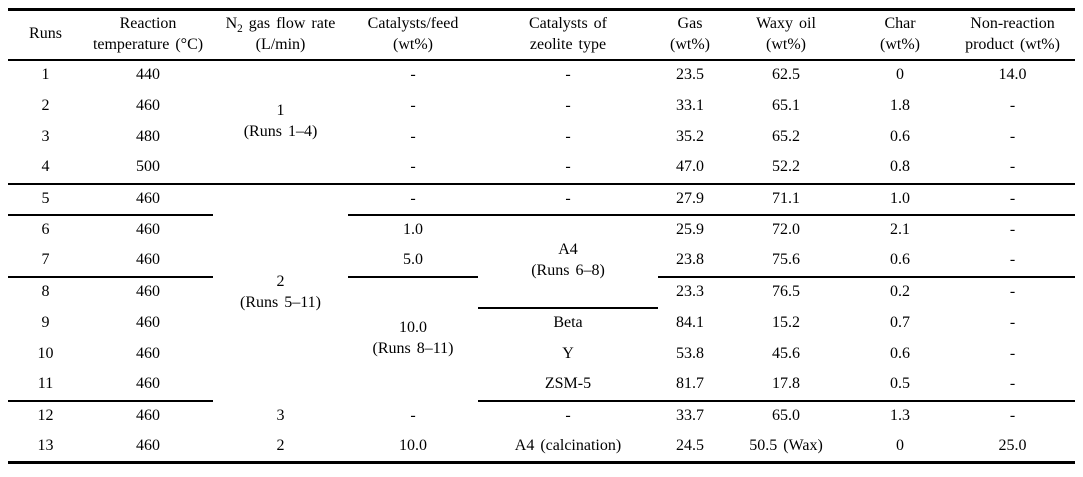  I want to click on cell-run: 8, so click(45, 292).